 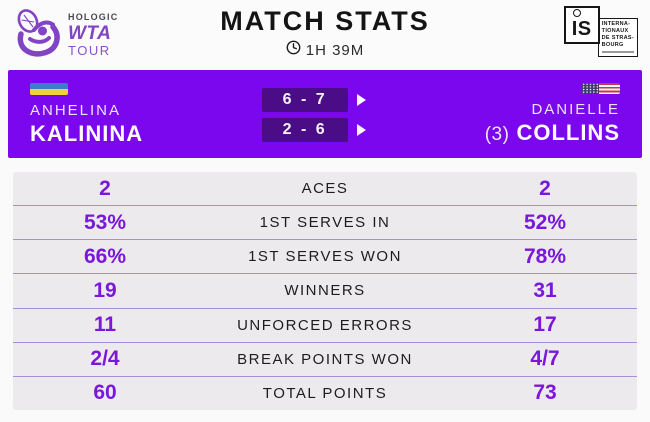 I want to click on stat-right-value: 52%, so click(x=545, y=222).